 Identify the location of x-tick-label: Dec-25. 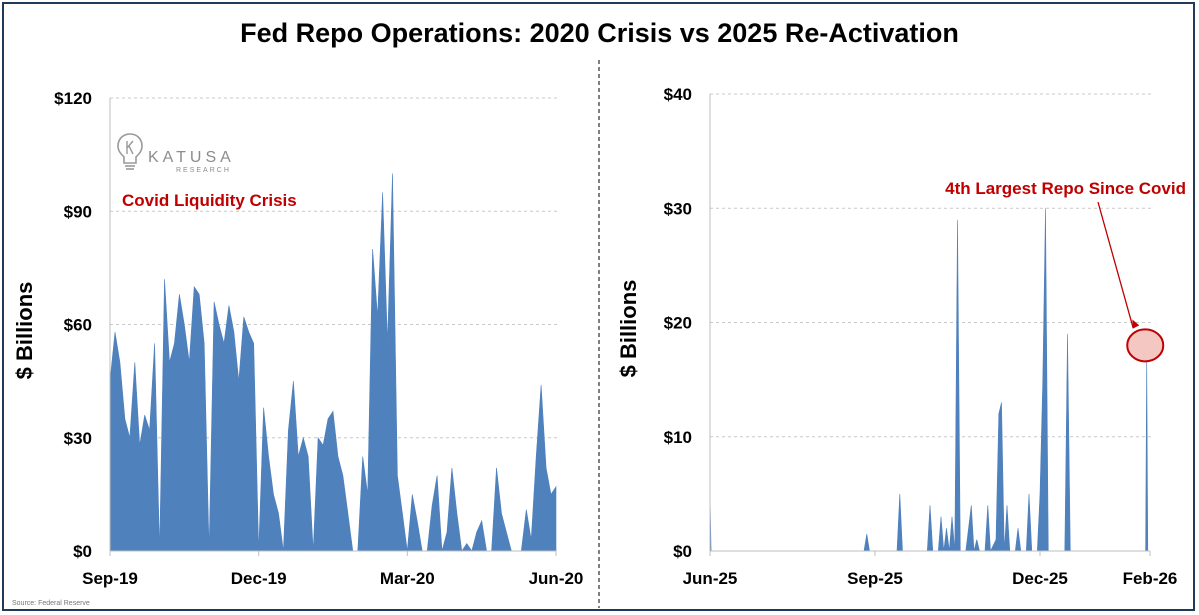
(1040, 578).